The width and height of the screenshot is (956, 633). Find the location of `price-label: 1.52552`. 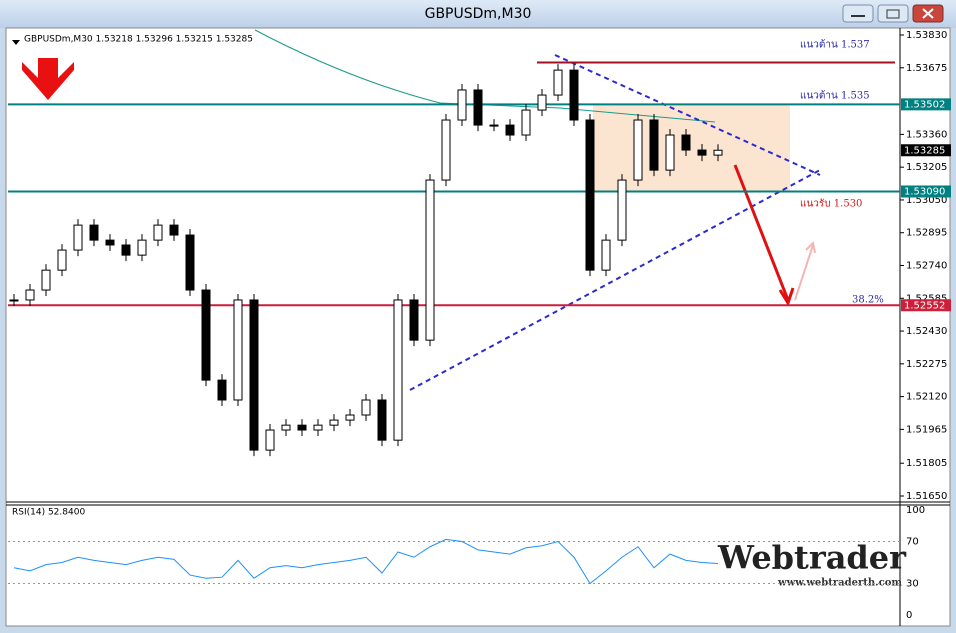

price-label: 1.52552 is located at coordinates (924, 305).